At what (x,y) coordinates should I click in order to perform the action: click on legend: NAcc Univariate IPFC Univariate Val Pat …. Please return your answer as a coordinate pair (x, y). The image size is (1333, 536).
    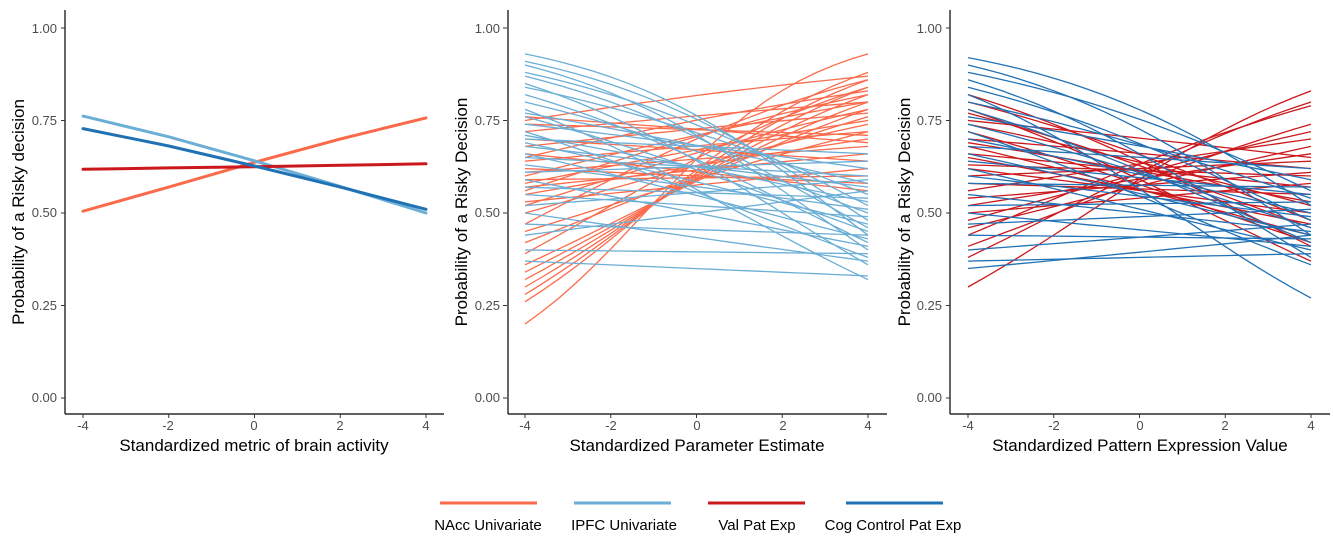
    Looking at the image, I should click on (698, 517).